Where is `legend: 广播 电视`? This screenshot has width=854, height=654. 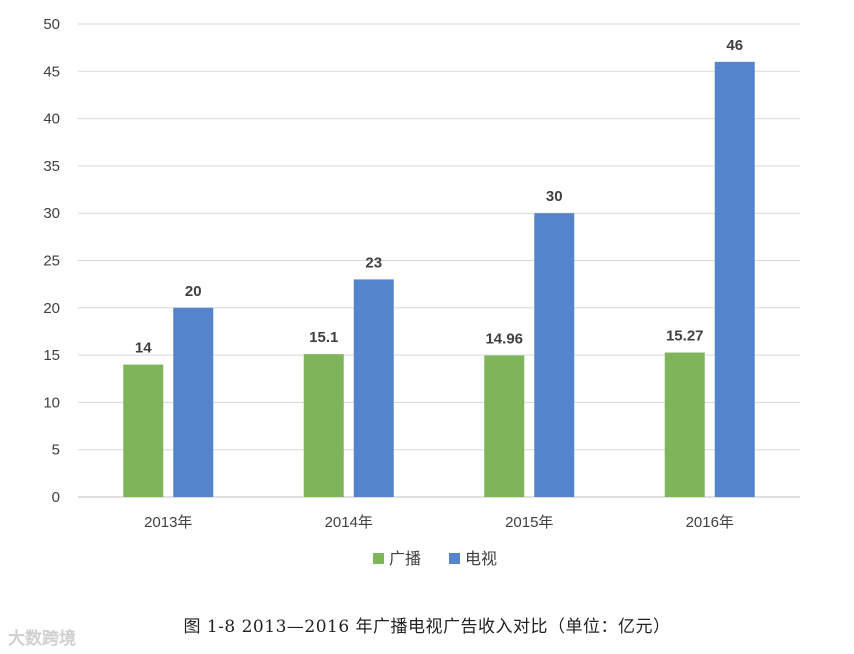 legend: 广播 电视 is located at coordinates (435, 559).